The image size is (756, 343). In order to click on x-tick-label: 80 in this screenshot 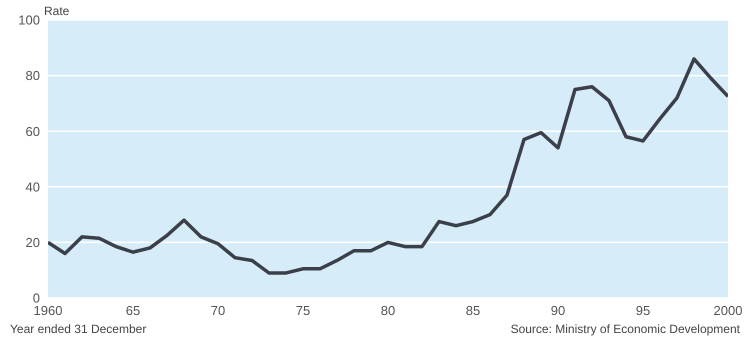, I will do `click(388, 310)`.